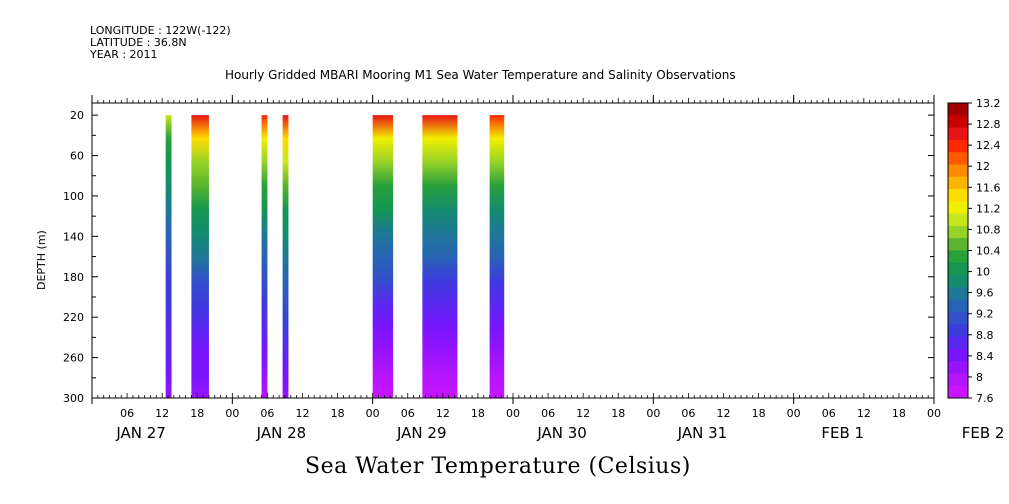 The height and width of the screenshot is (504, 1009). What do you see at coordinates (73, 277) in the screenshot?
I see `y-tick-label: 180` at bounding box center [73, 277].